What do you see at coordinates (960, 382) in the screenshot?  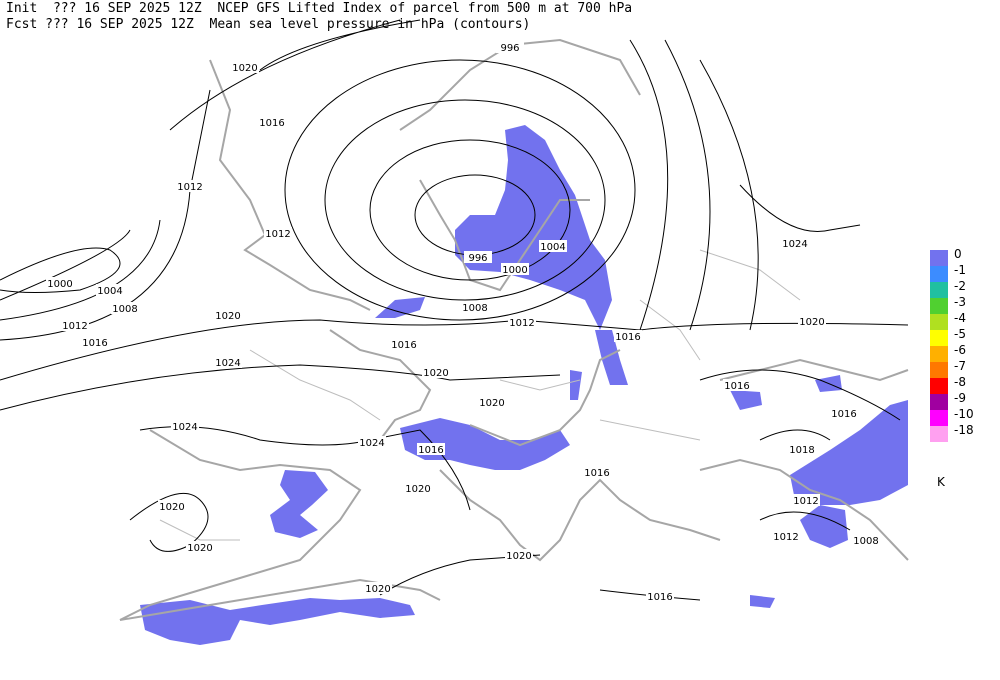 I see `legend-label: -8` at bounding box center [960, 382].